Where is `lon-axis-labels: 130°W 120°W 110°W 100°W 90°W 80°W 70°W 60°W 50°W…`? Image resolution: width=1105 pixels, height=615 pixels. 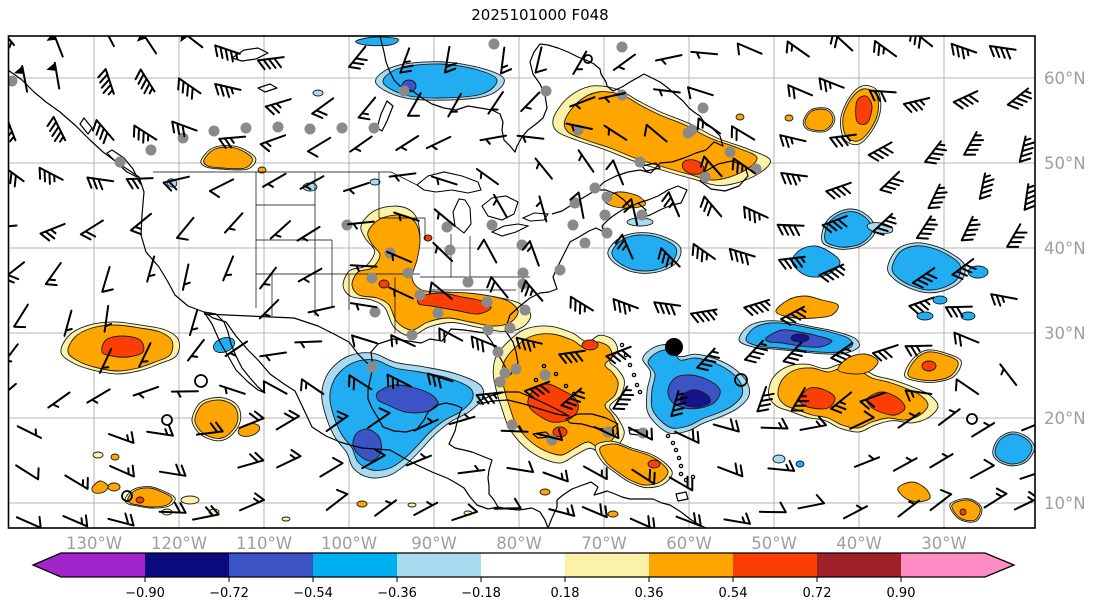 lon-axis-labels: 130°W 120°W 110°W 100°W 90°W 80°W 70°W 60°W 50°W… is located at coordinates (516, 543).